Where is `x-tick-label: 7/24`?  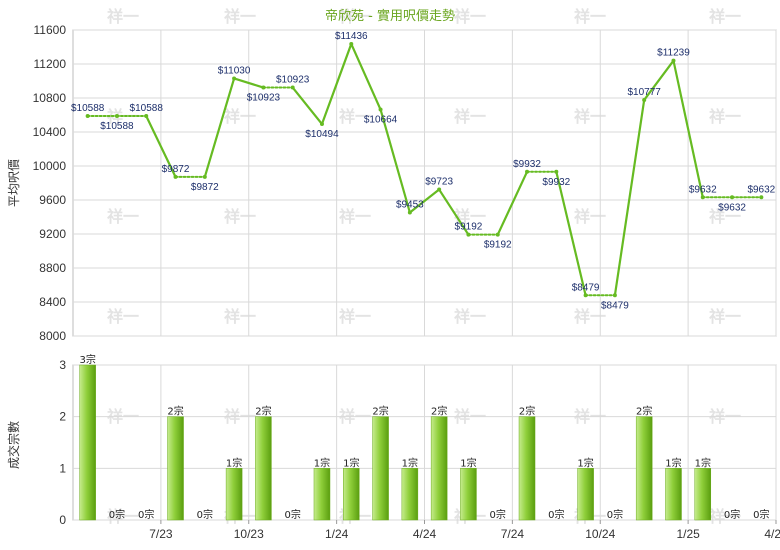 x-tick-label: 7/24 is located at coordinates (513, 534).